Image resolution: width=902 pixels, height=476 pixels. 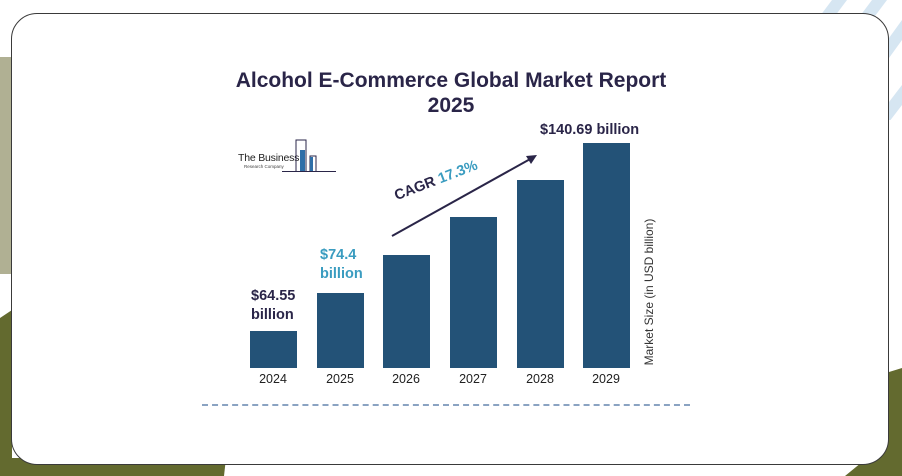 I want to click on bar-2025, so click(x=340, y=330).